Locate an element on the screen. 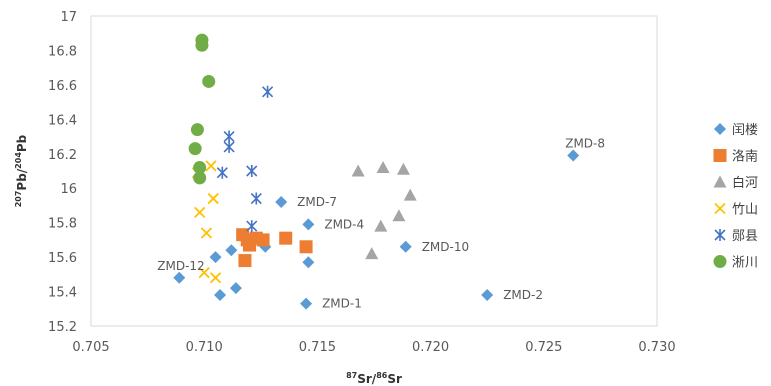 This screenshot has width=771, height=386. legend-item: 竹山 is located at coordinates (736, 210).